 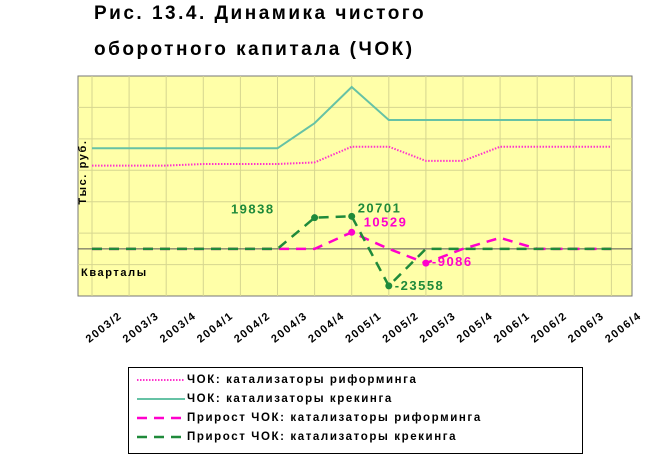 I want to click on legend-label: ЧОК: катализаторы риформинга, so click(x=302, y=380).